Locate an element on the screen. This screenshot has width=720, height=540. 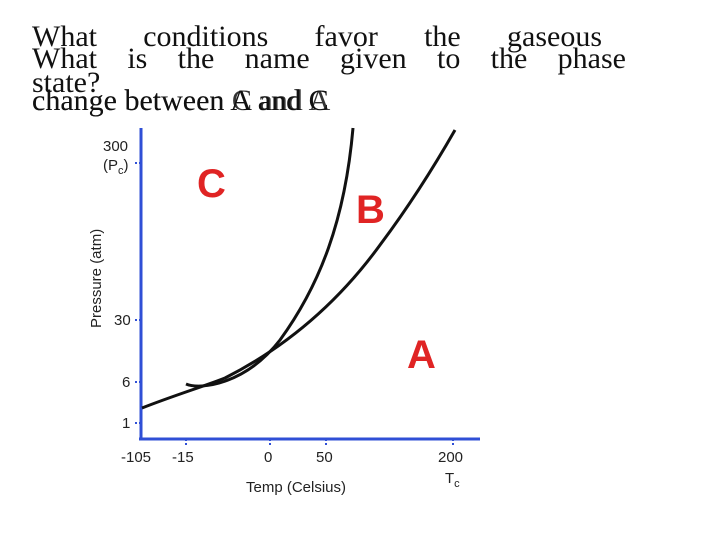
slide-title-question-1-cont: state? is located at coordinates (66, 82).